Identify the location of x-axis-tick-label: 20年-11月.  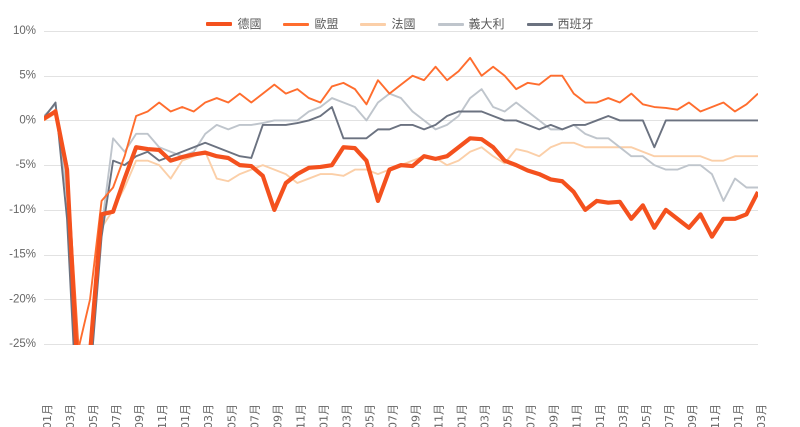
(162, 415).